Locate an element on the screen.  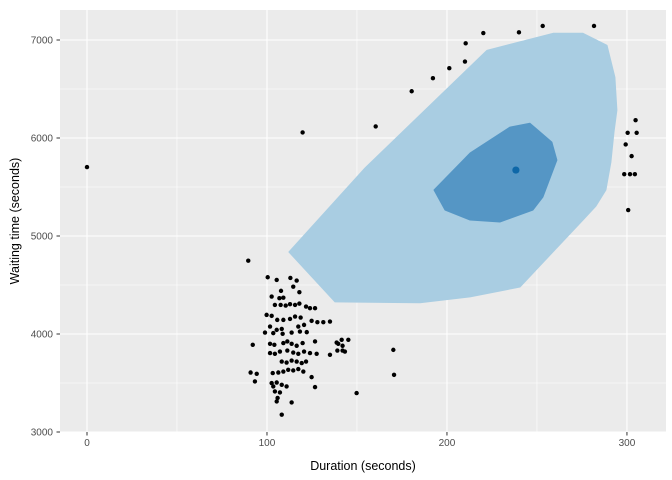
y-axis-title: Waiting time (seconds) is located at coordinates (15, 221).